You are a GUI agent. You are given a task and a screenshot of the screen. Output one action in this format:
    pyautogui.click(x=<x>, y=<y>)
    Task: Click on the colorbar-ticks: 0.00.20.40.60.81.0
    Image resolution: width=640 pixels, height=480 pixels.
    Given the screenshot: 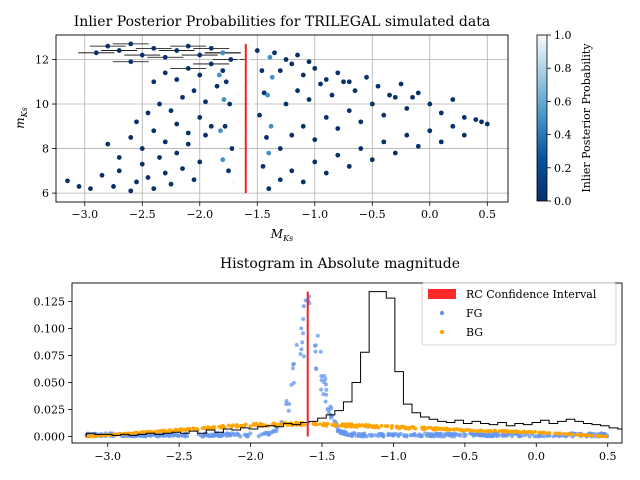 What is the action you would take?
    pyautogui.click(x=559, y=118)
    